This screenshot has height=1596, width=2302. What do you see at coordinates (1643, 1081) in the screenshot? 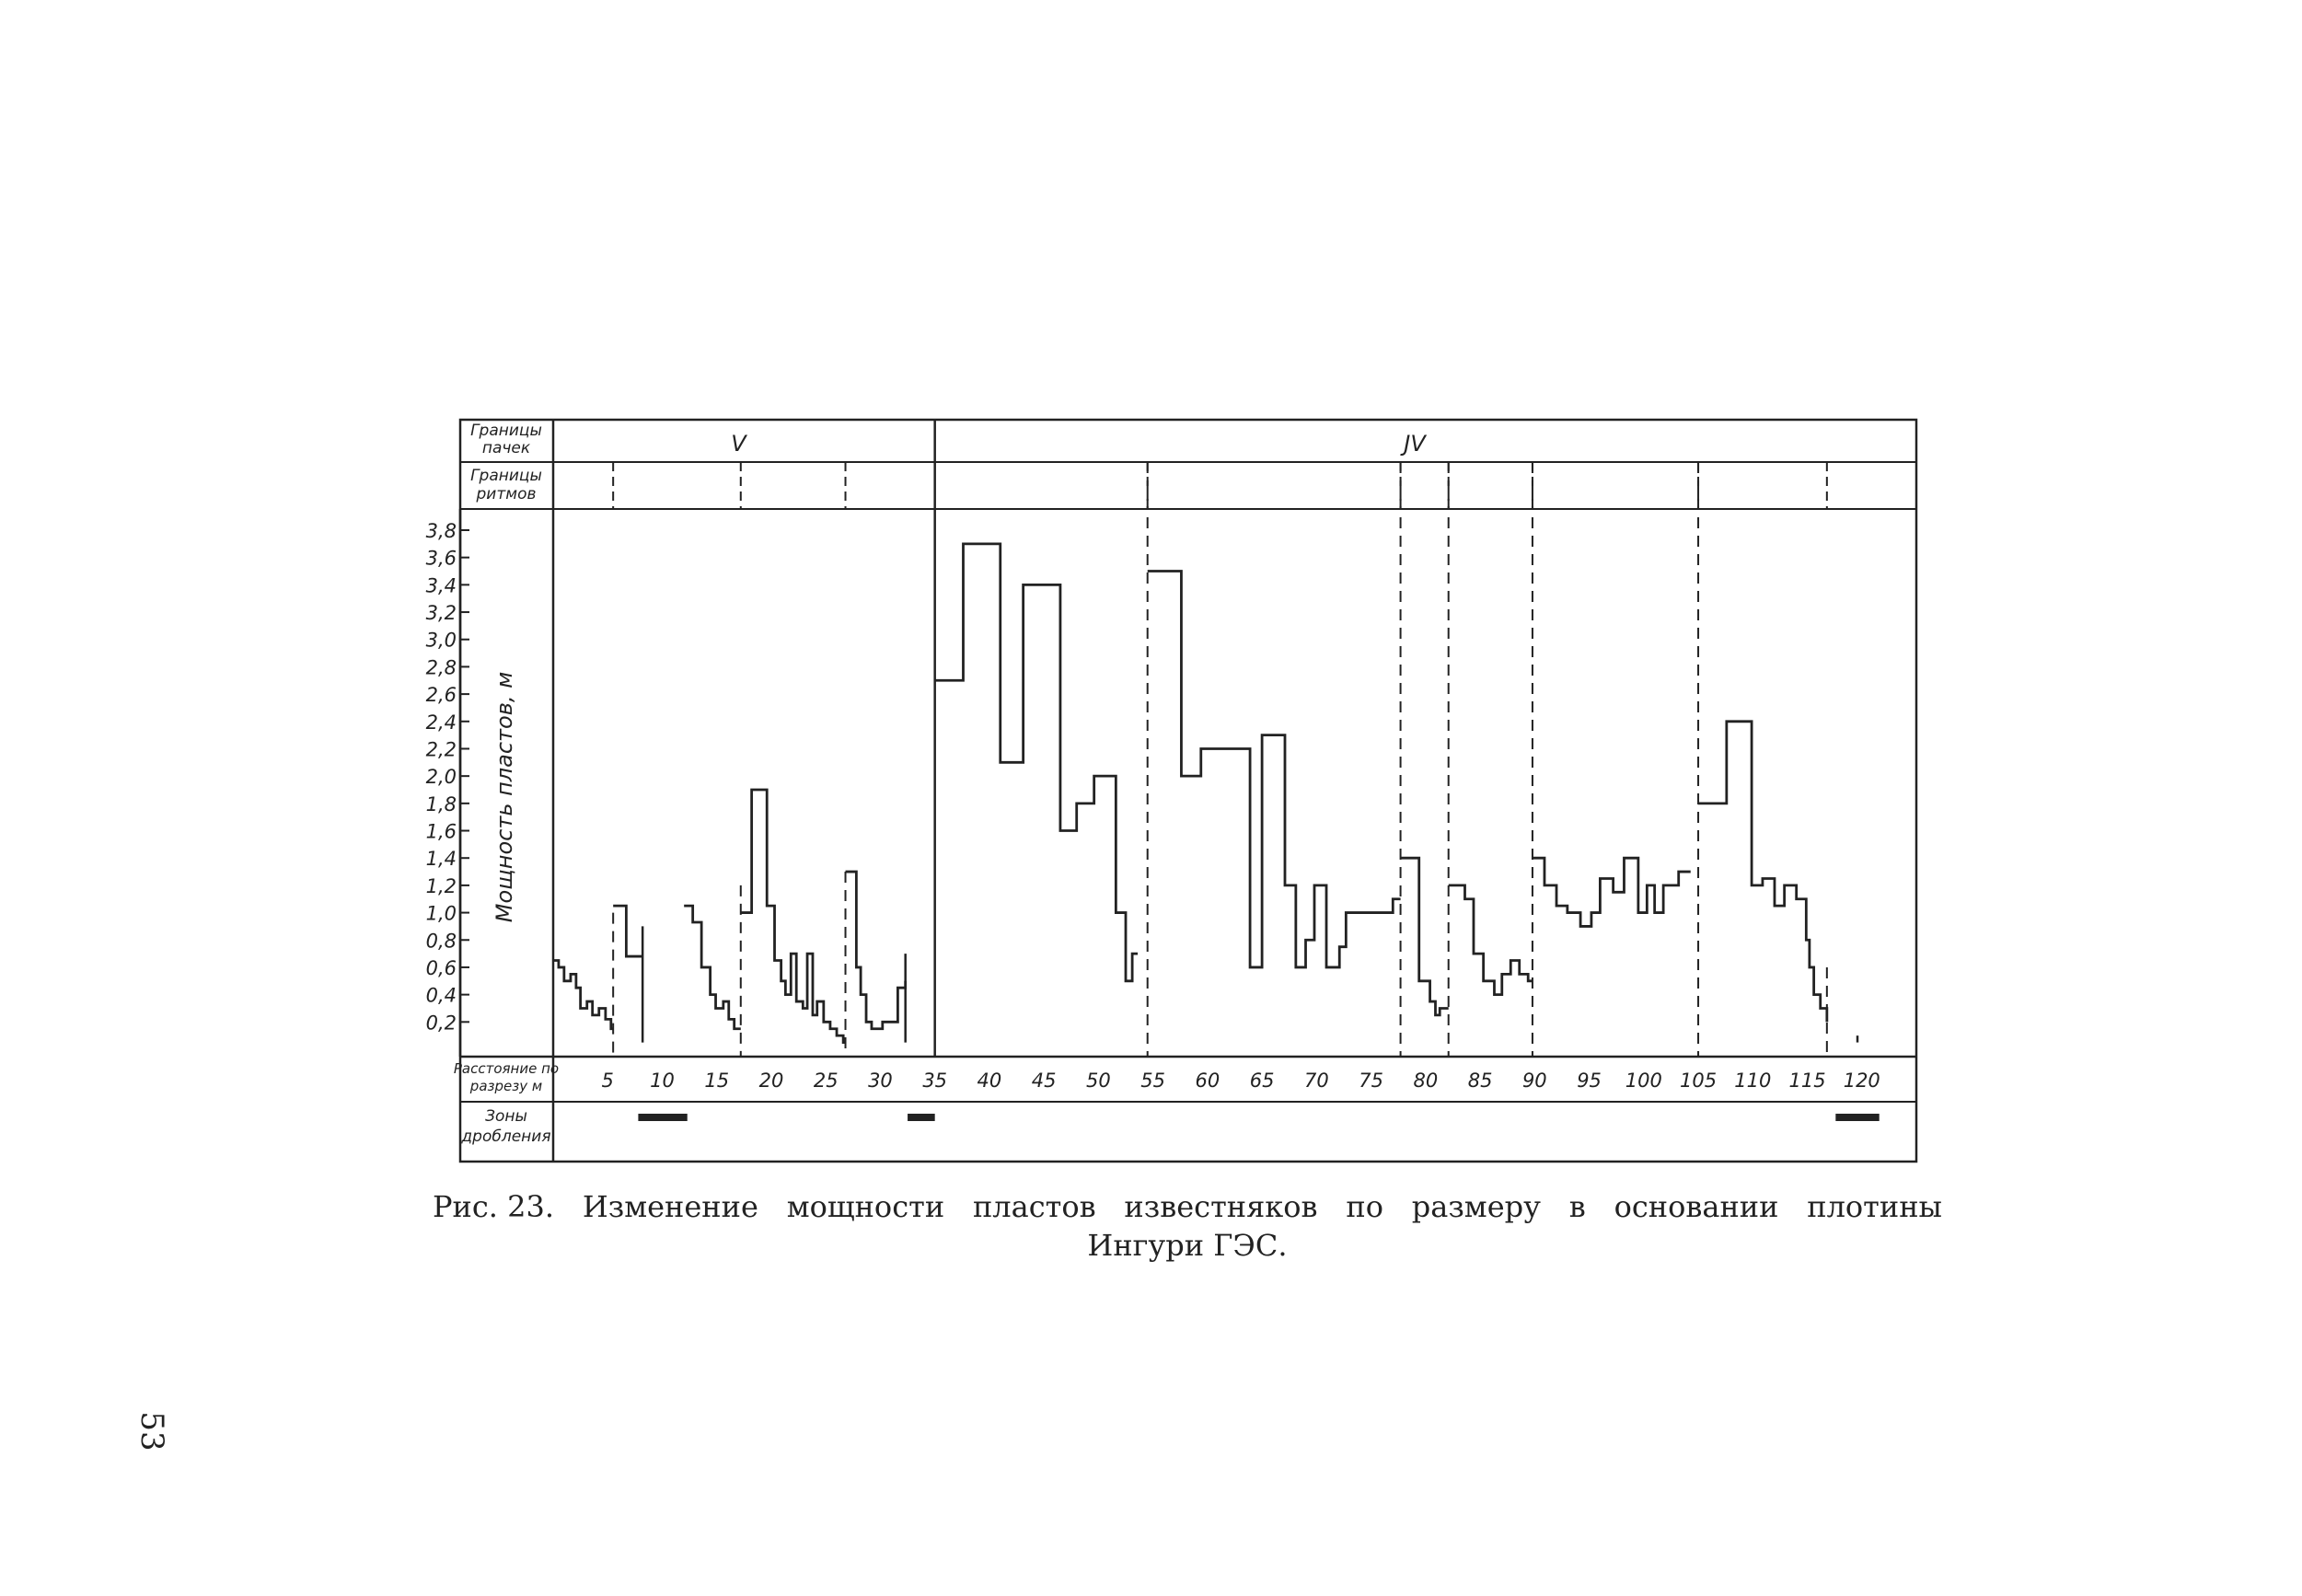
I see `x-tick-label: 100` at bounding box center [1643, 1081].